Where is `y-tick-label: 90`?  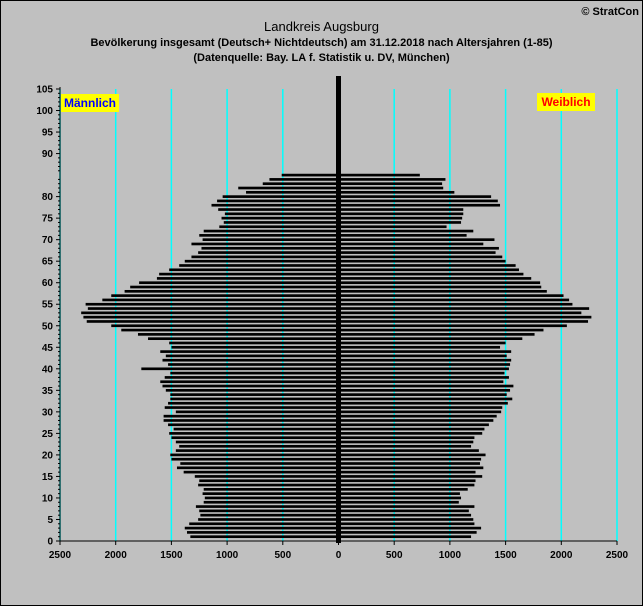
y-tick-label: 90 is located at coordinates (48, 154).